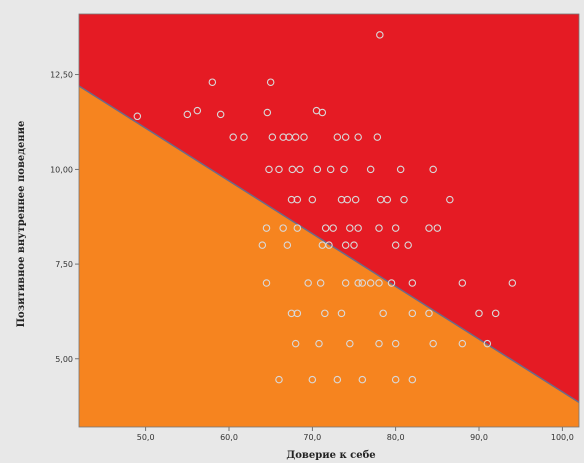 The width and height of the screenshot is (584, 463). I want to click on x-tick-label: 60,0, so click(229, 437).